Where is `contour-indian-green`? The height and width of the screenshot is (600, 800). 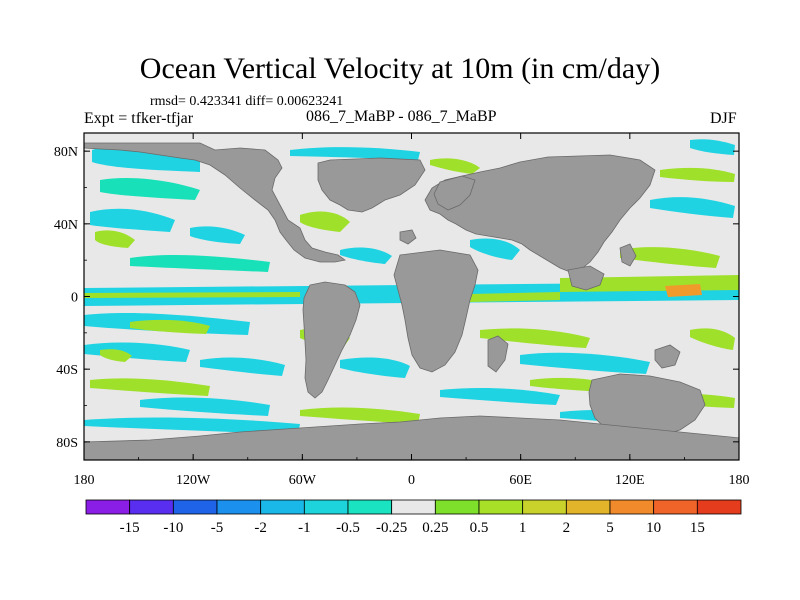 contour-indian-green is located at coordinates (515, 297).